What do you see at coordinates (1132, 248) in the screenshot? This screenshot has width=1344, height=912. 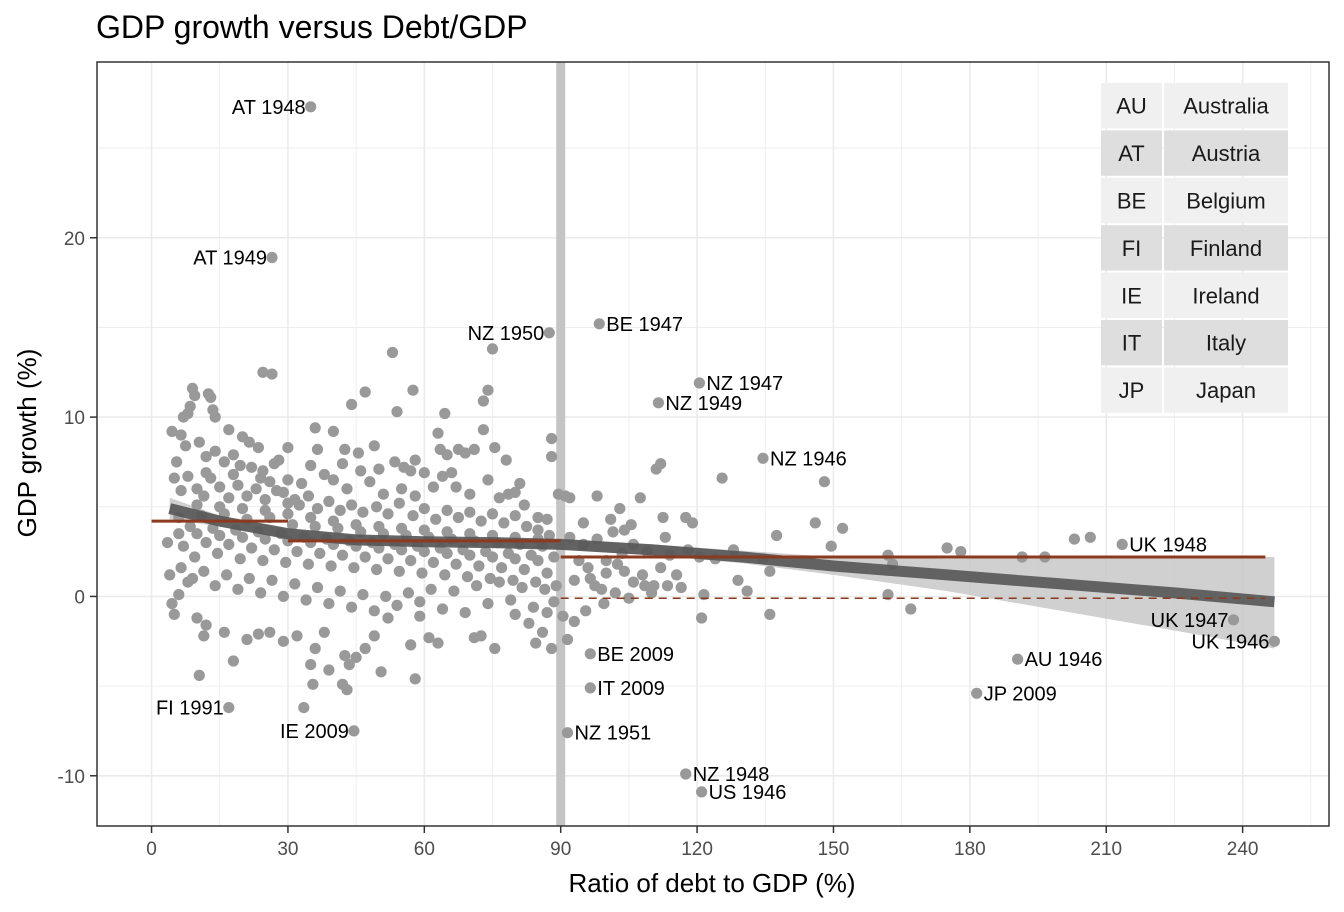 I see `legend-code: FI` at bounding box center [1132, 248].